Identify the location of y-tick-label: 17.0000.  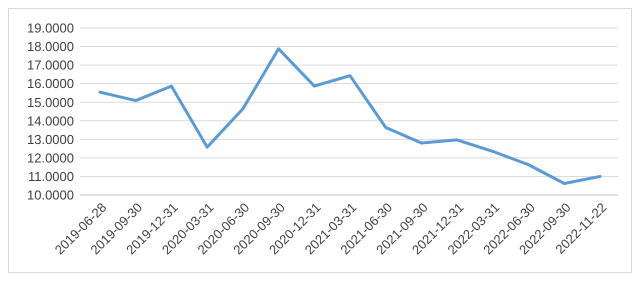
(50, 65).